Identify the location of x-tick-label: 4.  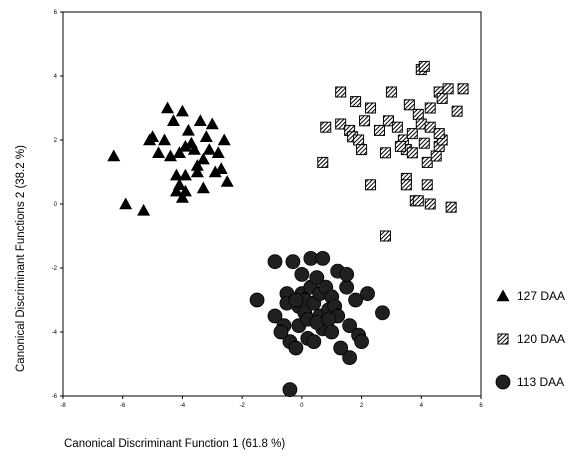
(422, 406).